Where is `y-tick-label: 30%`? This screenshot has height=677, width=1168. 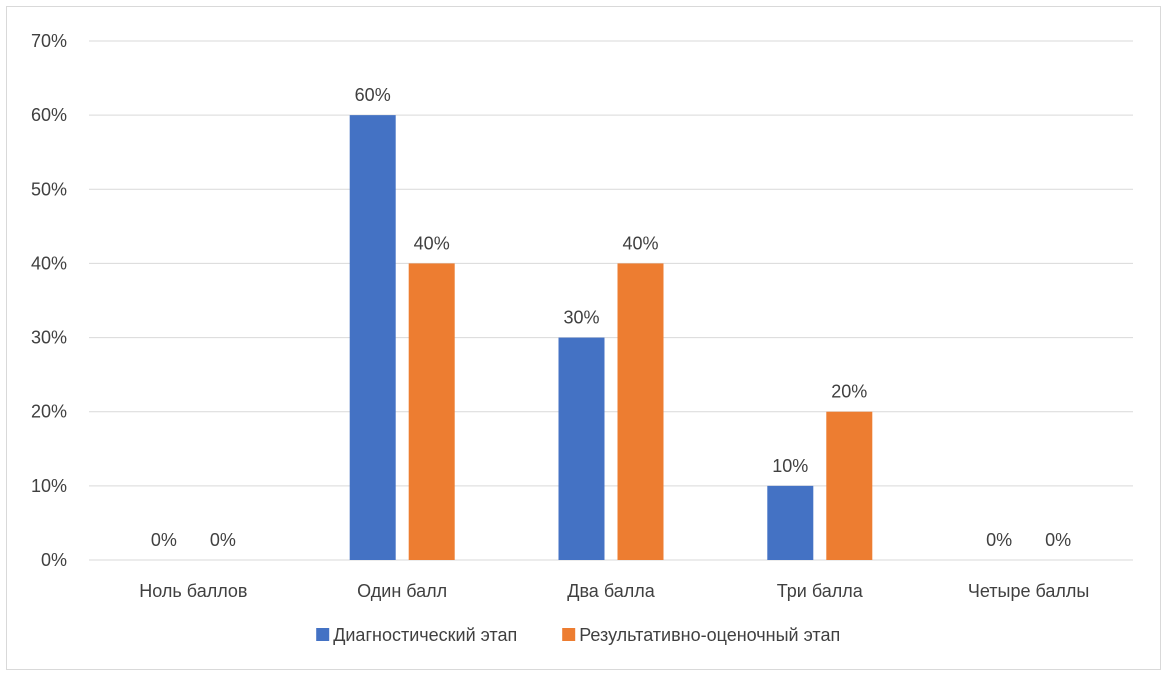
y-tick-label: 30% is located at coordinates (49, 338).